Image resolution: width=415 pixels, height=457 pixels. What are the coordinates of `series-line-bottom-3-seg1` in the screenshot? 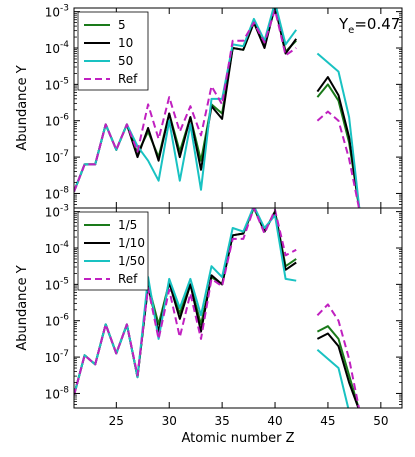 It's located at (338, 355).